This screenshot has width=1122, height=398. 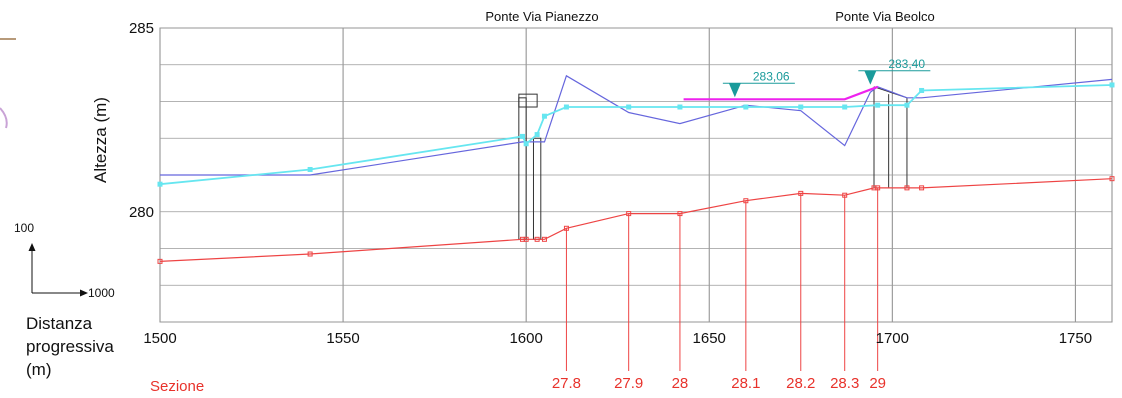 What do you see at coordinates (826, 77) in the screenshot?
I see `water-level-markers: 283,06 283,40` at bounding box center [826, 77].